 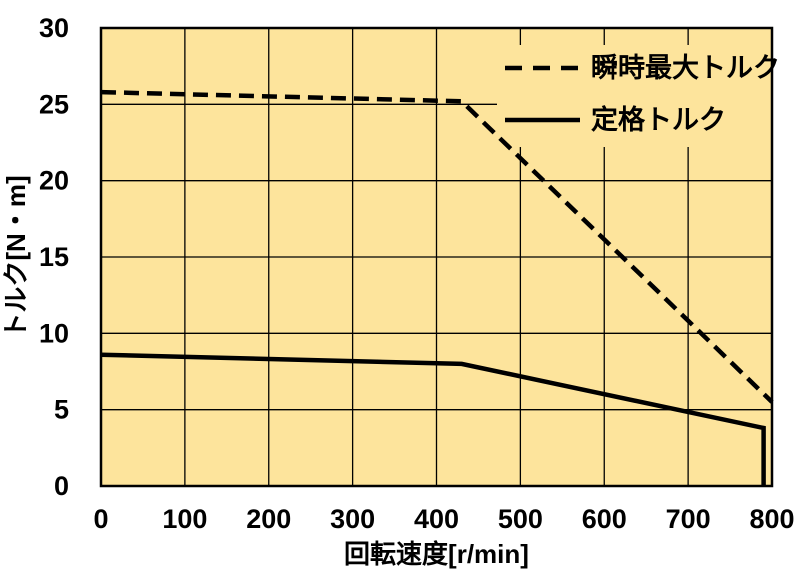 I want to click on y-tick-label-20: 20, so click(x=54, y=181).